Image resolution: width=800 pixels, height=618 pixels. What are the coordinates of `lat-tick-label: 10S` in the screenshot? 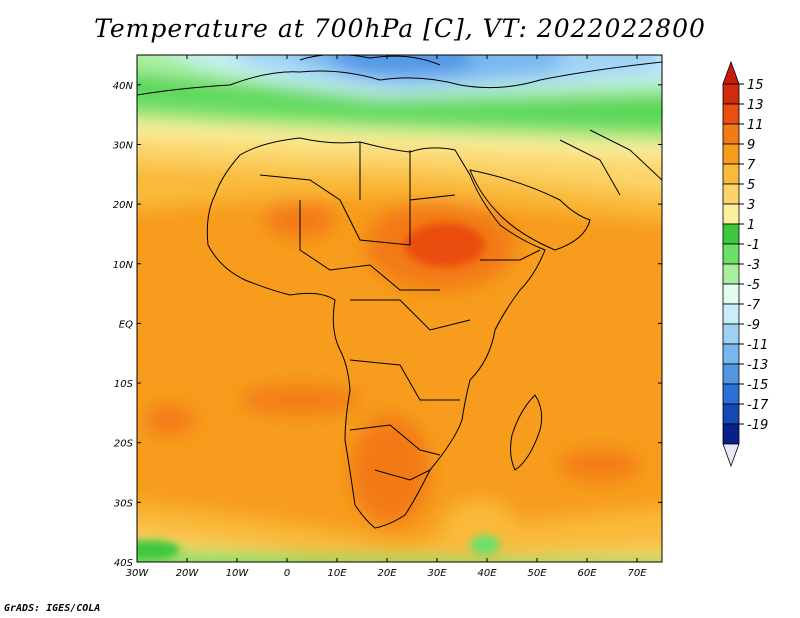 It's located at (124, 384).